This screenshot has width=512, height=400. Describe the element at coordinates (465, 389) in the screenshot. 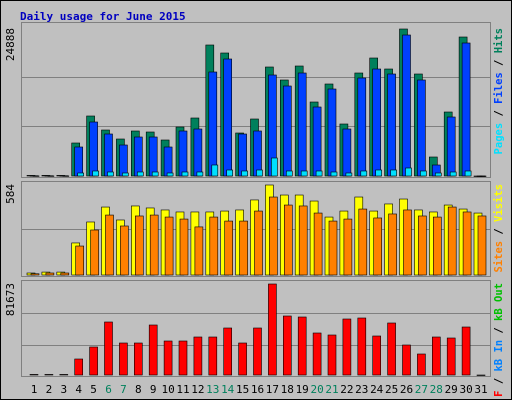

I see `x-tick-label: 30` at that location.